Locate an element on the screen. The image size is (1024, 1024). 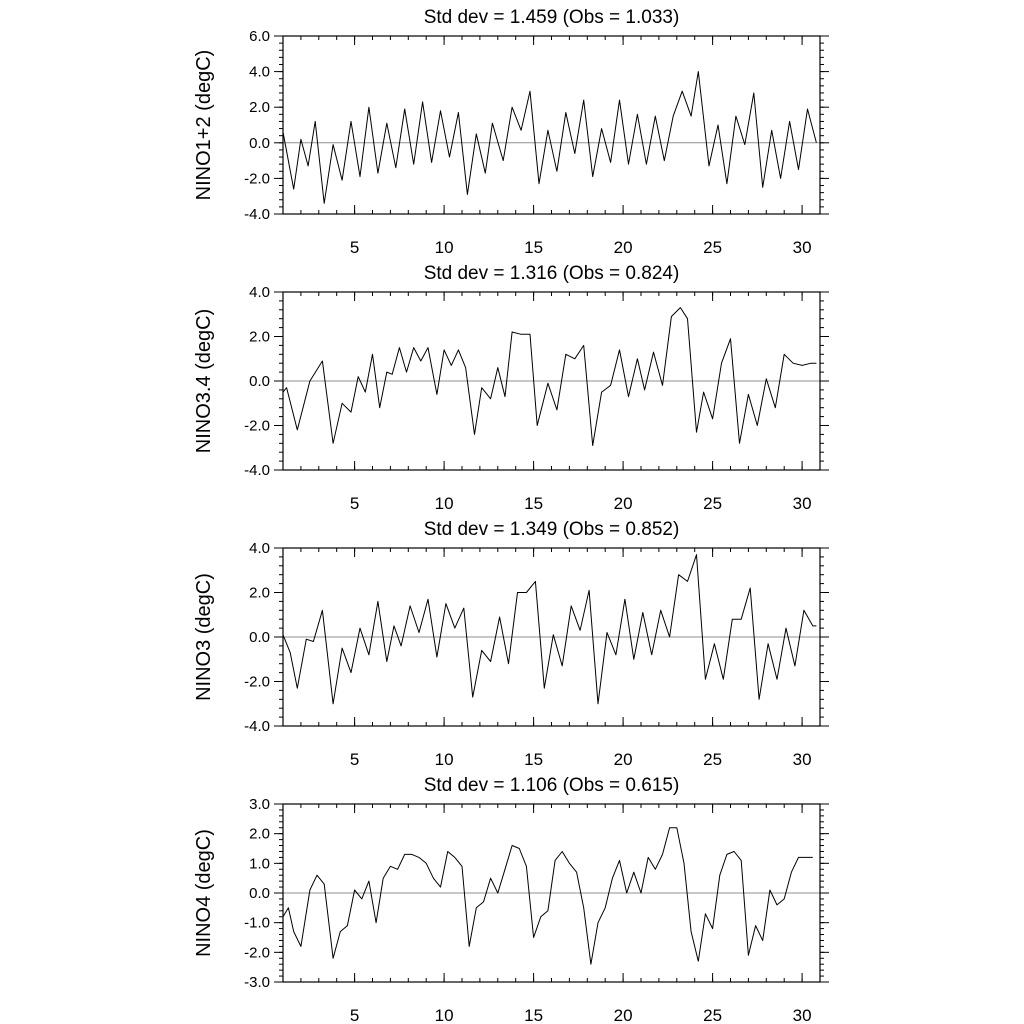
y-axis-label: NINO3 (degC) is located at coordinates (204, 637).